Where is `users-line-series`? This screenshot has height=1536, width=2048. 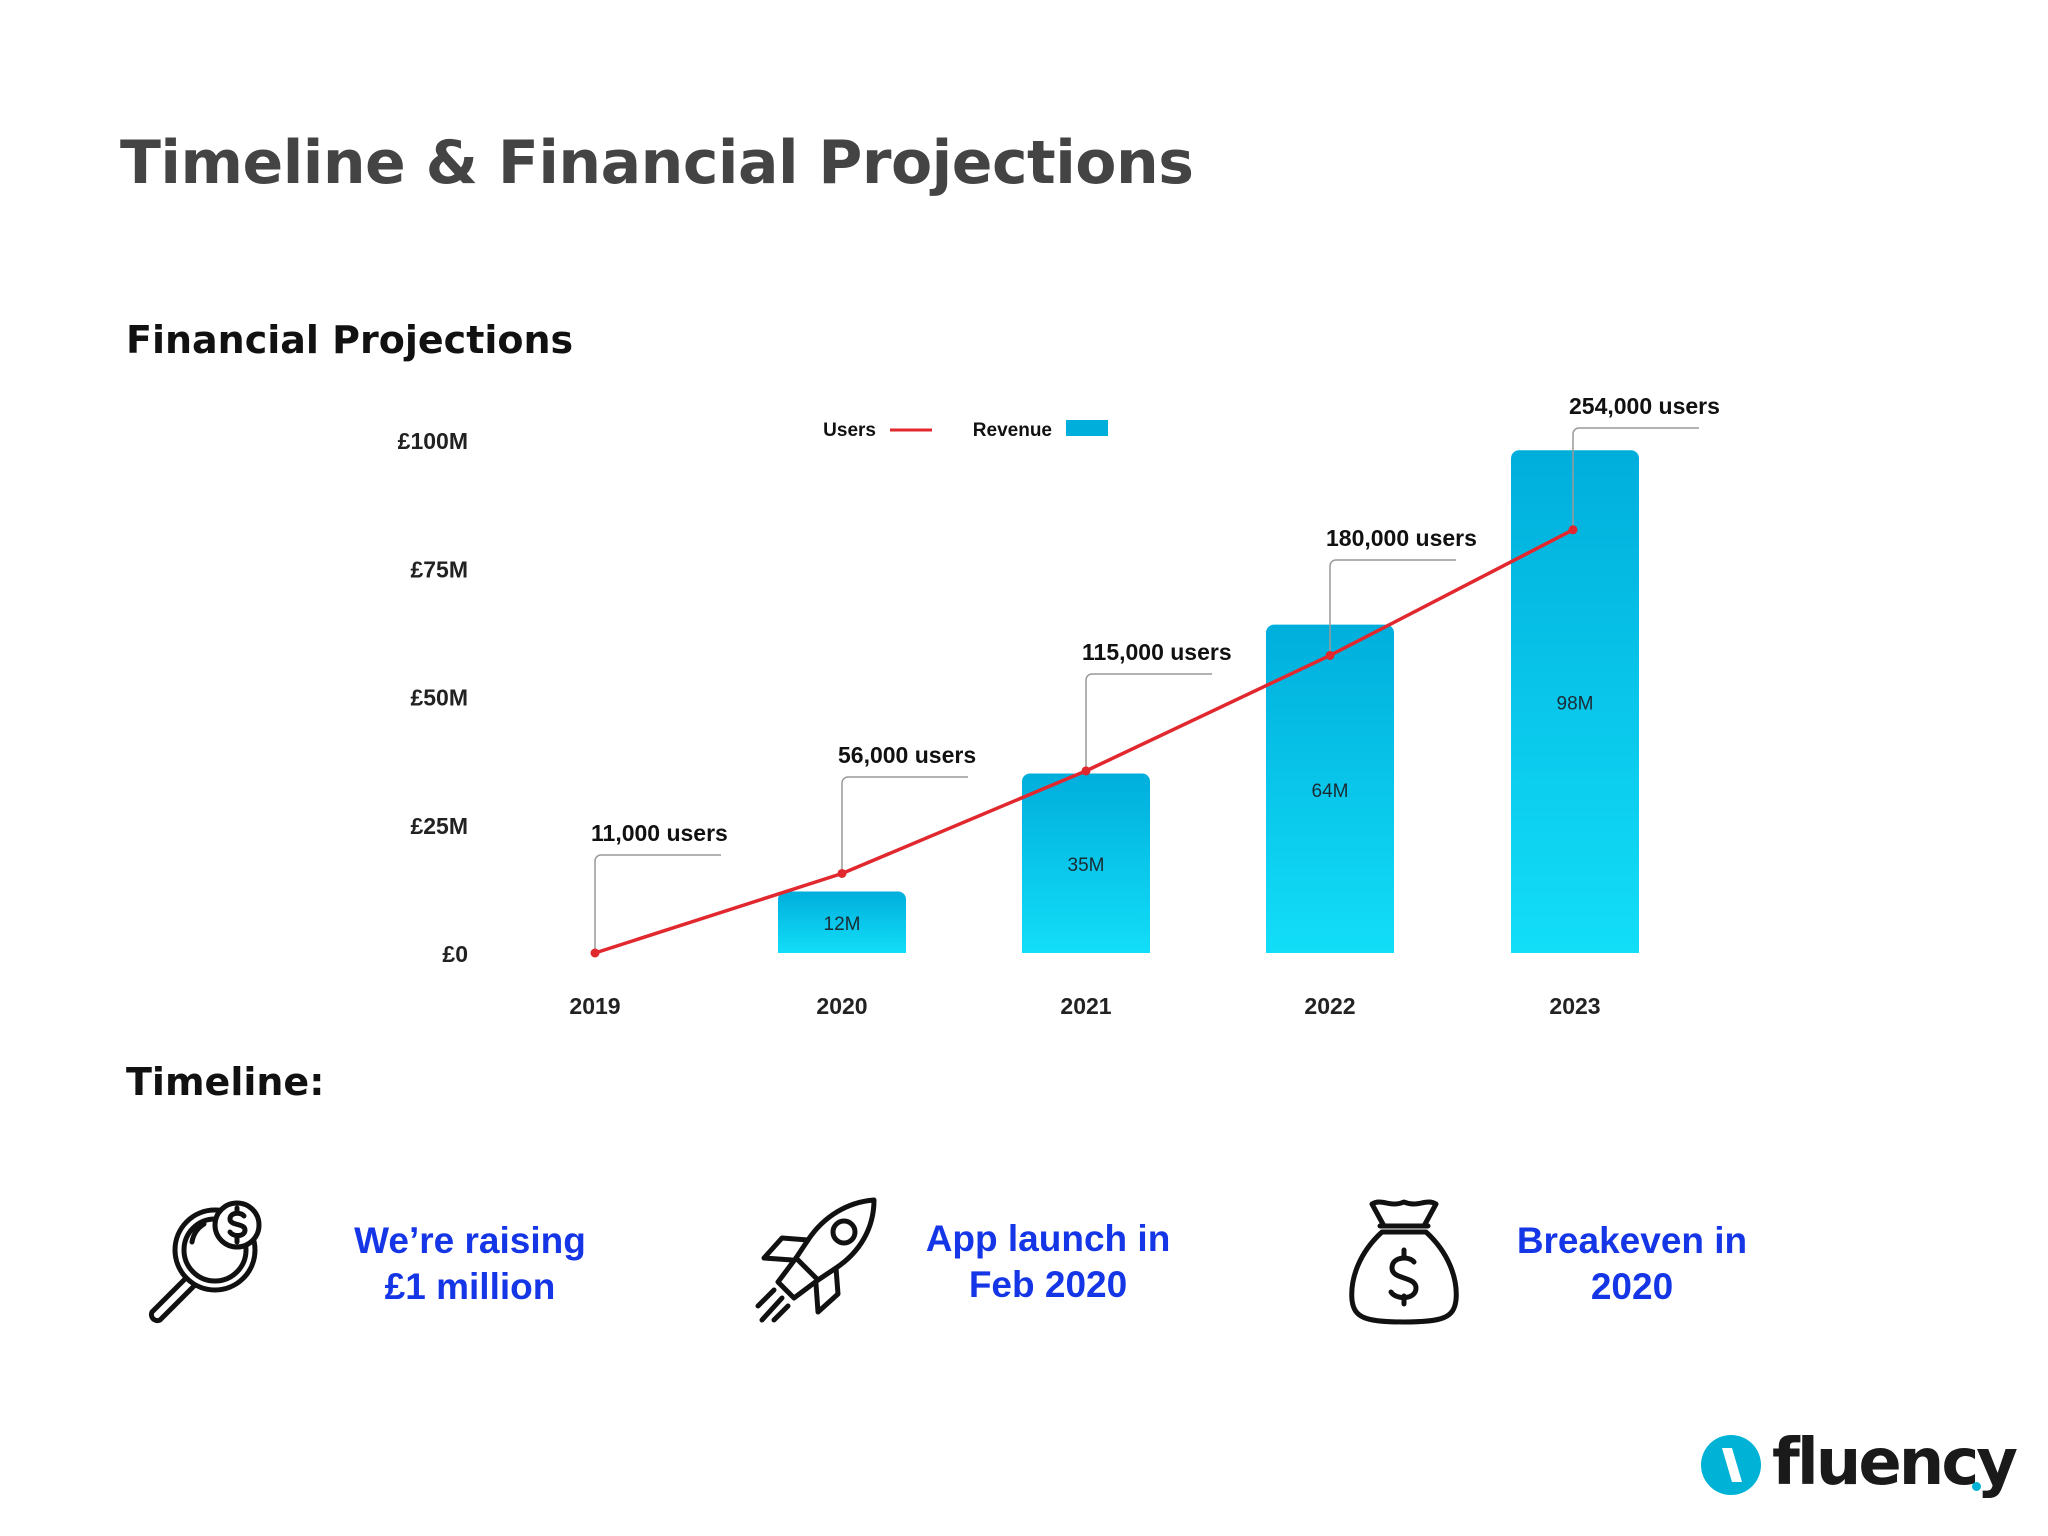
users-line-series is located at coordinates (1084, 741).